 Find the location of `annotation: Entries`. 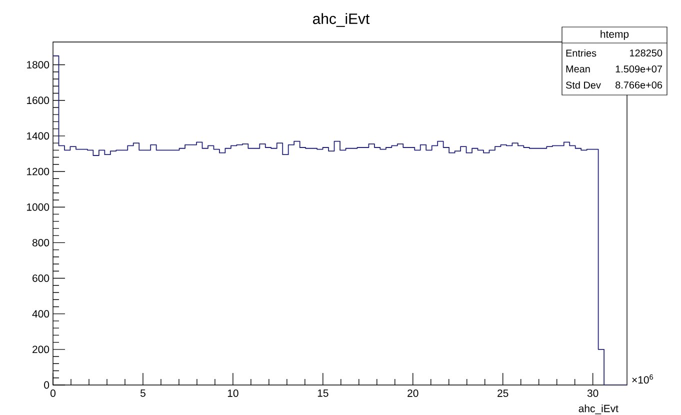

annotation: Entries is located at coordinates (581, 53).